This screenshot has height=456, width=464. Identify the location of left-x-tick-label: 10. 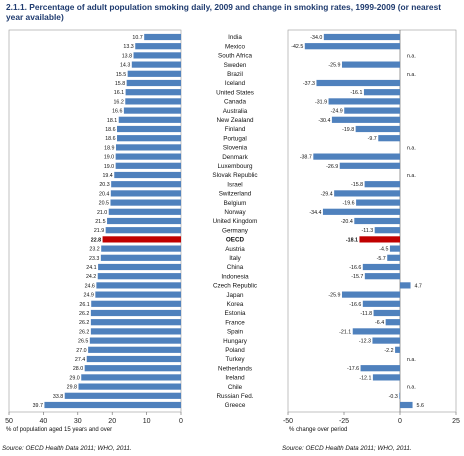
(147, 421).